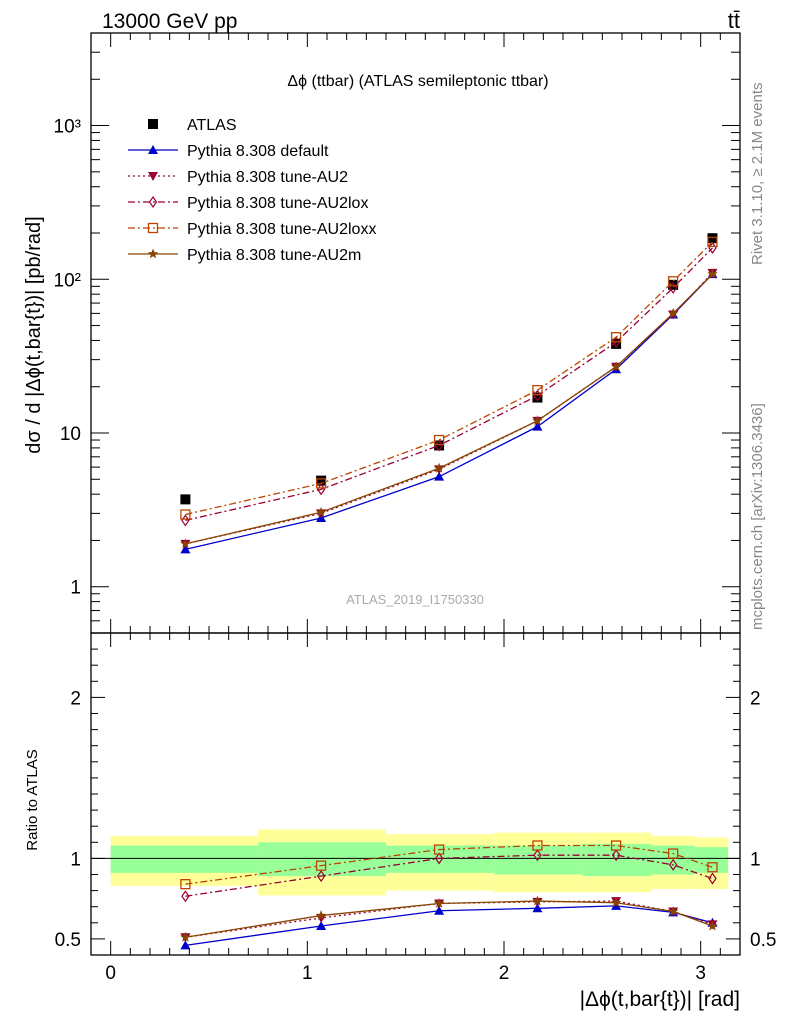 The image size is (786, 1024). I want to click on main-y-tick-label: 10, so click(70, 434).